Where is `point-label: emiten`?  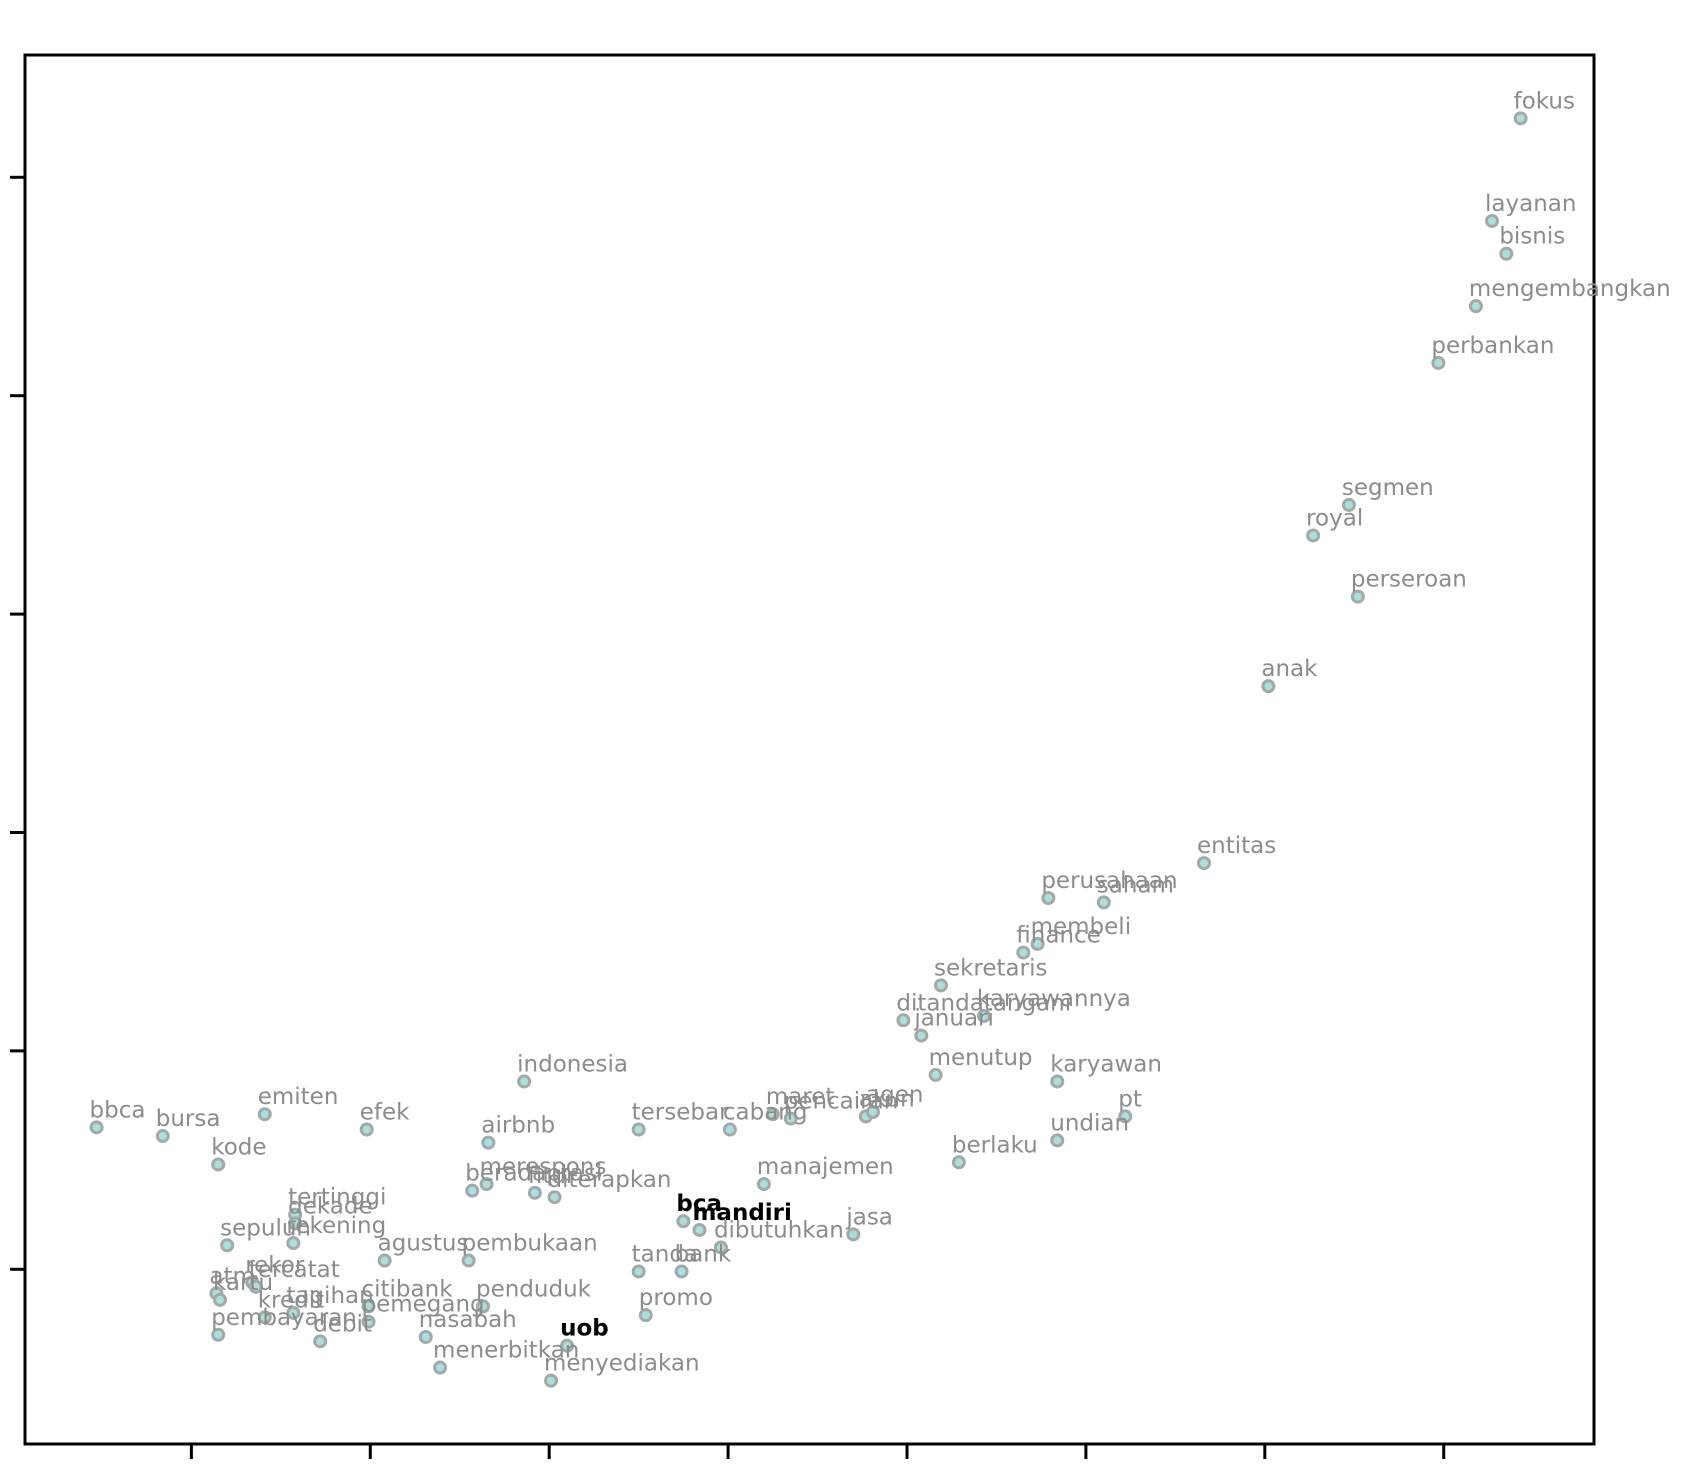
point-label: emiten is located at coordinates (298, 1097).